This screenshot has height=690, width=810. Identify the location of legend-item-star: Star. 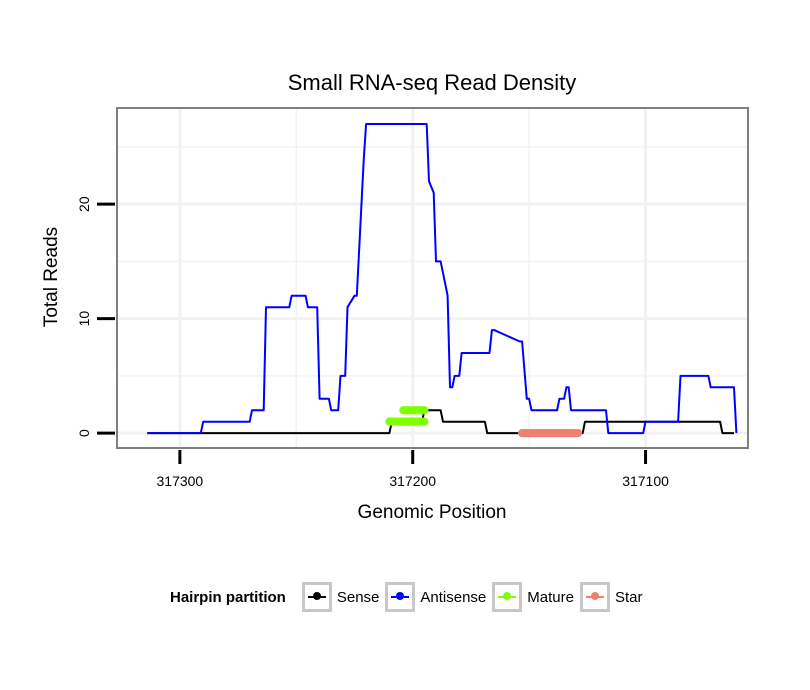
(611, 597).